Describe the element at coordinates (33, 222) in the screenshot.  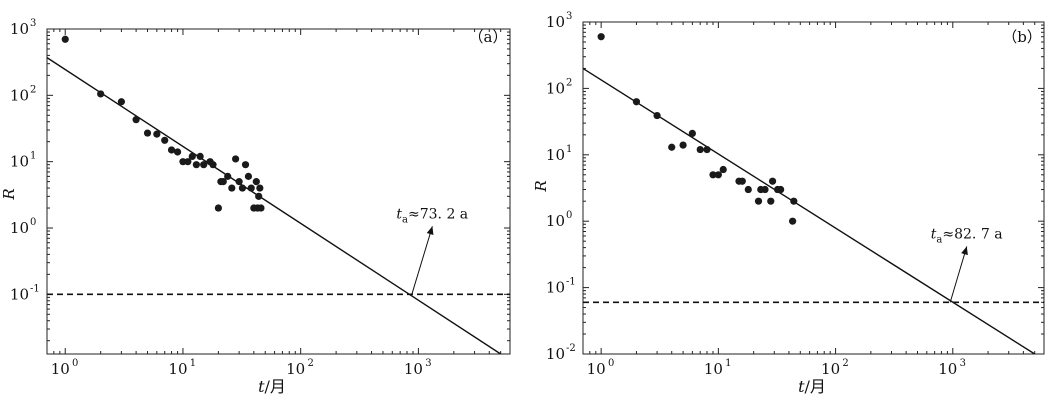
I see `y-tick-exponent-a: 0` at that location.